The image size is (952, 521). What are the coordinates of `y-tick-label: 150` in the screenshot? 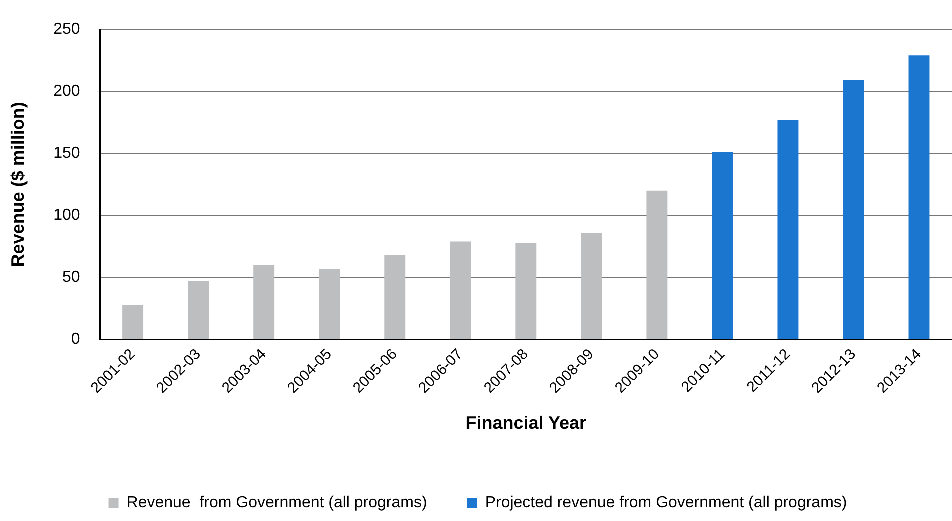 It's located at (67, 153).